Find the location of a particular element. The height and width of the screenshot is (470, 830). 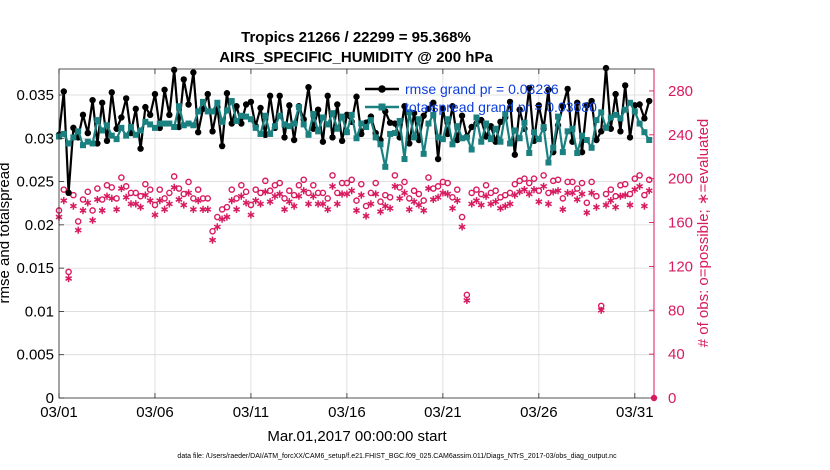

y-tick-label-right: 40 is located at coordinates (676, 354).